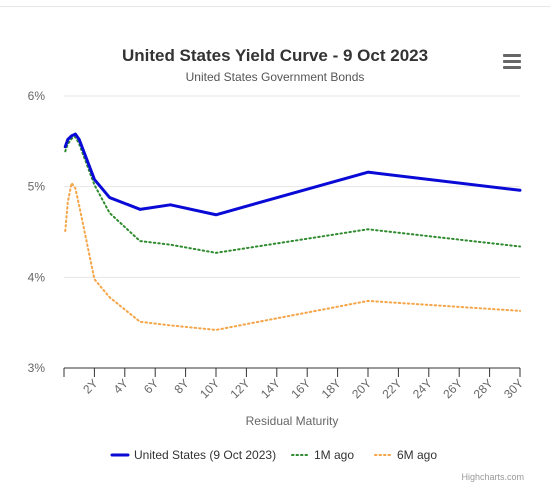 The width and height of the screenshot is (550, 502). Describe the element at coordinates (417, 455) in the screenshot. I see `legend-item-2: 6M ago` at that location.